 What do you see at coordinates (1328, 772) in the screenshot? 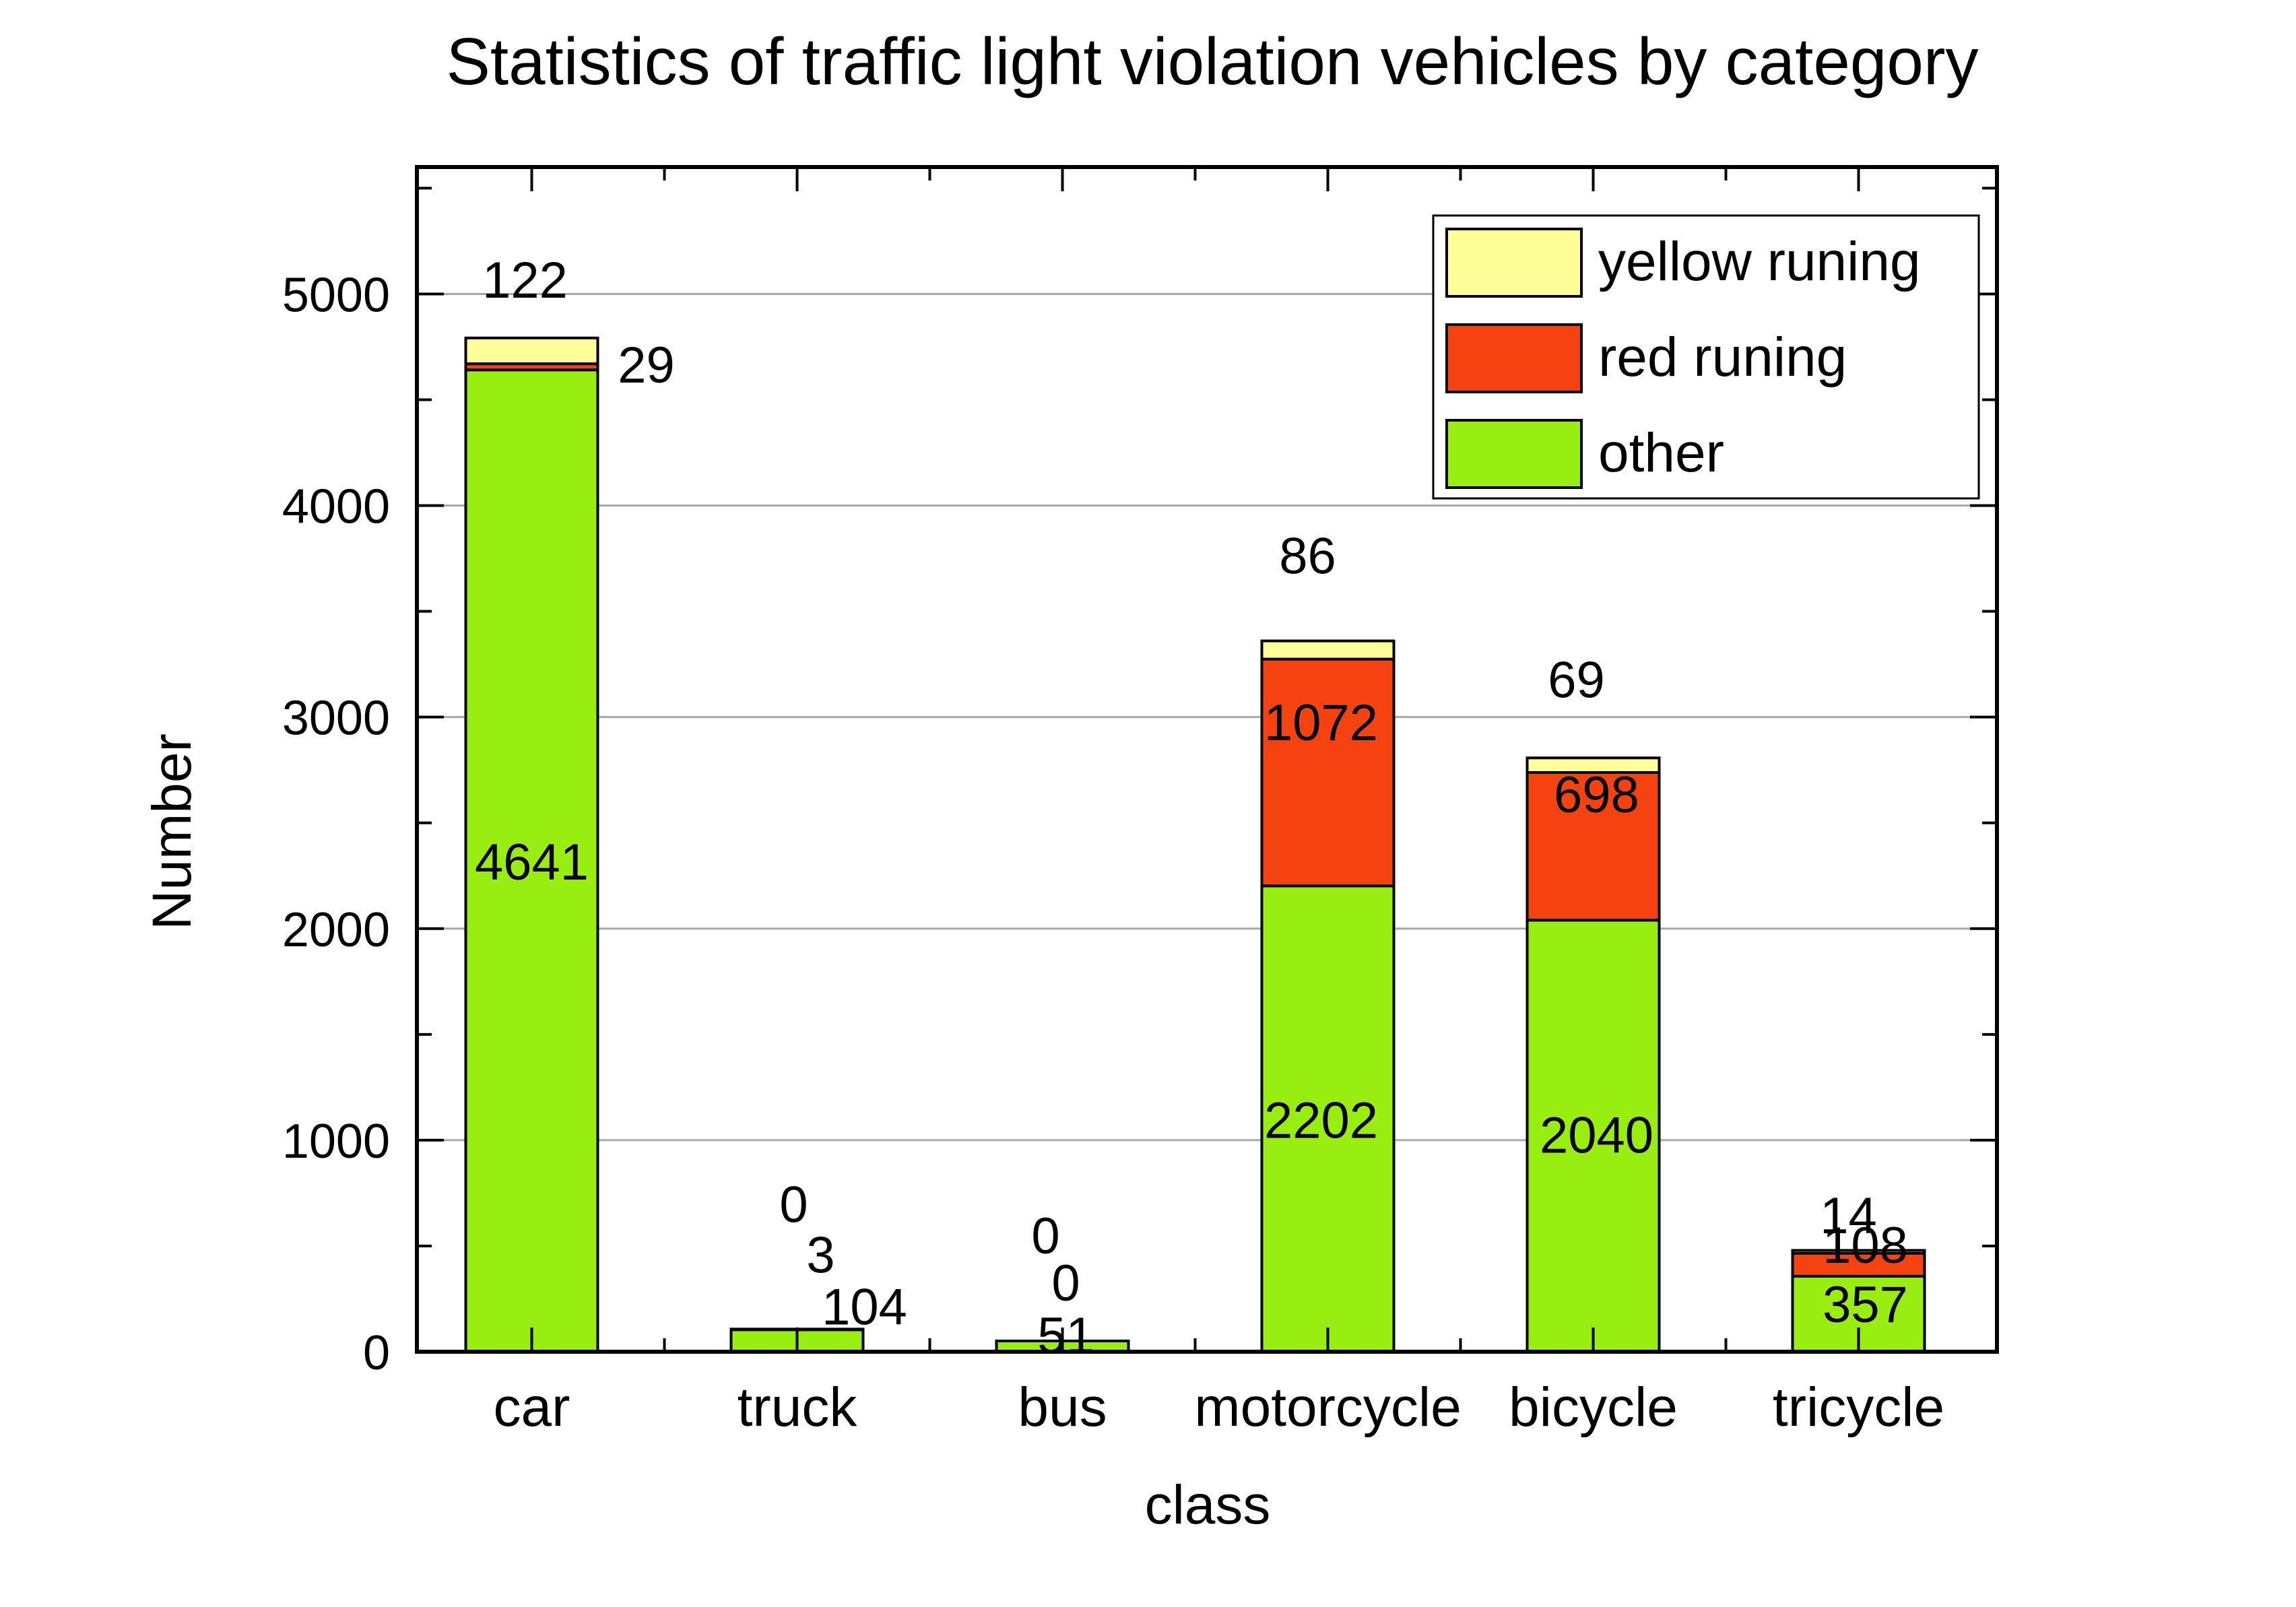
I see `bar-red-runing-motorcycle` at bounding box center [1328, 772].